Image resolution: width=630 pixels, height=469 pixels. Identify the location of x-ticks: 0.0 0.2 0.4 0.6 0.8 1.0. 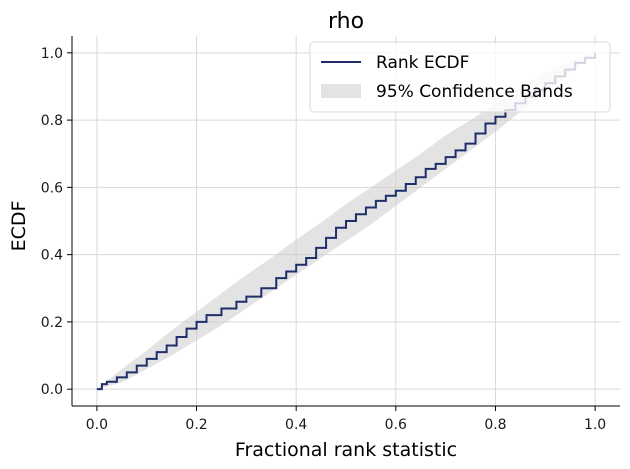
(346, 419).